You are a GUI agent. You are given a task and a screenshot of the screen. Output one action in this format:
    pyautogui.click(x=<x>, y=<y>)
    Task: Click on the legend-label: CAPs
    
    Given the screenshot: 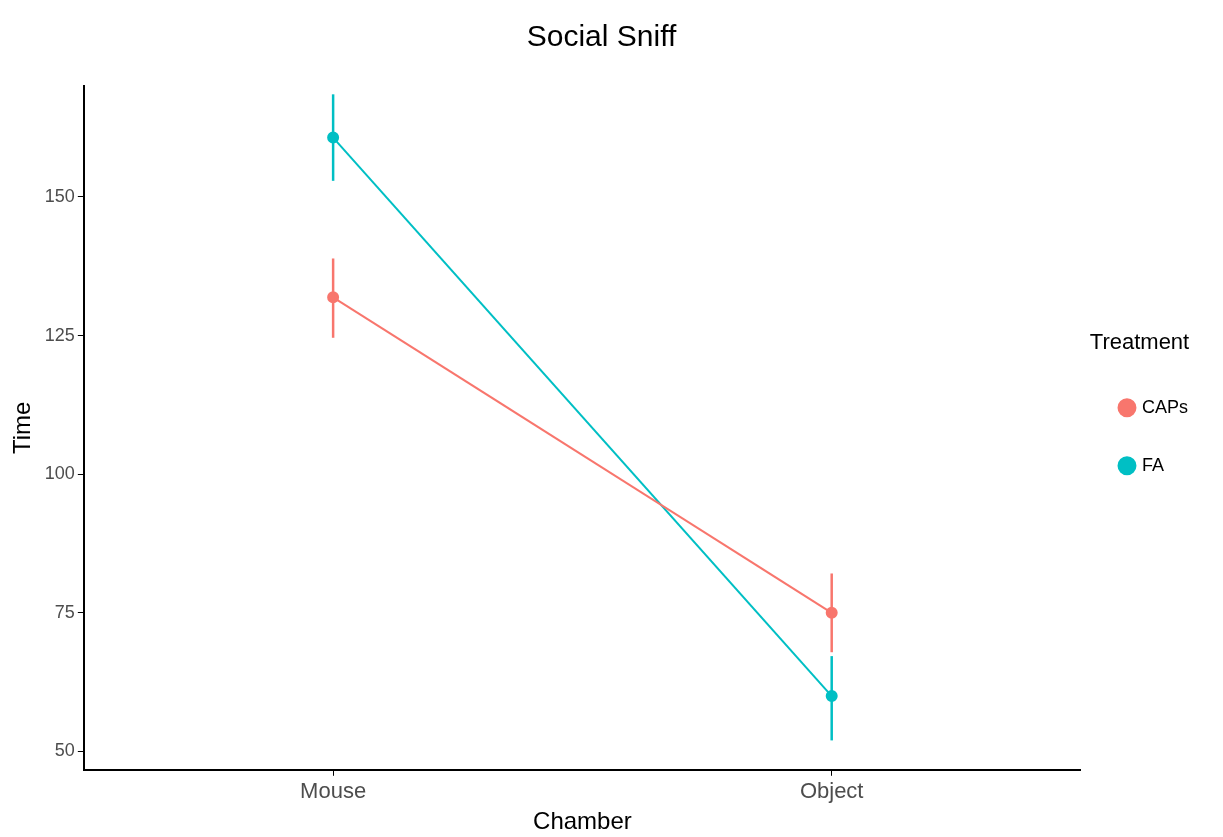 What is the action you would take?
    pyautogui.click(x=1164, y=406)
    